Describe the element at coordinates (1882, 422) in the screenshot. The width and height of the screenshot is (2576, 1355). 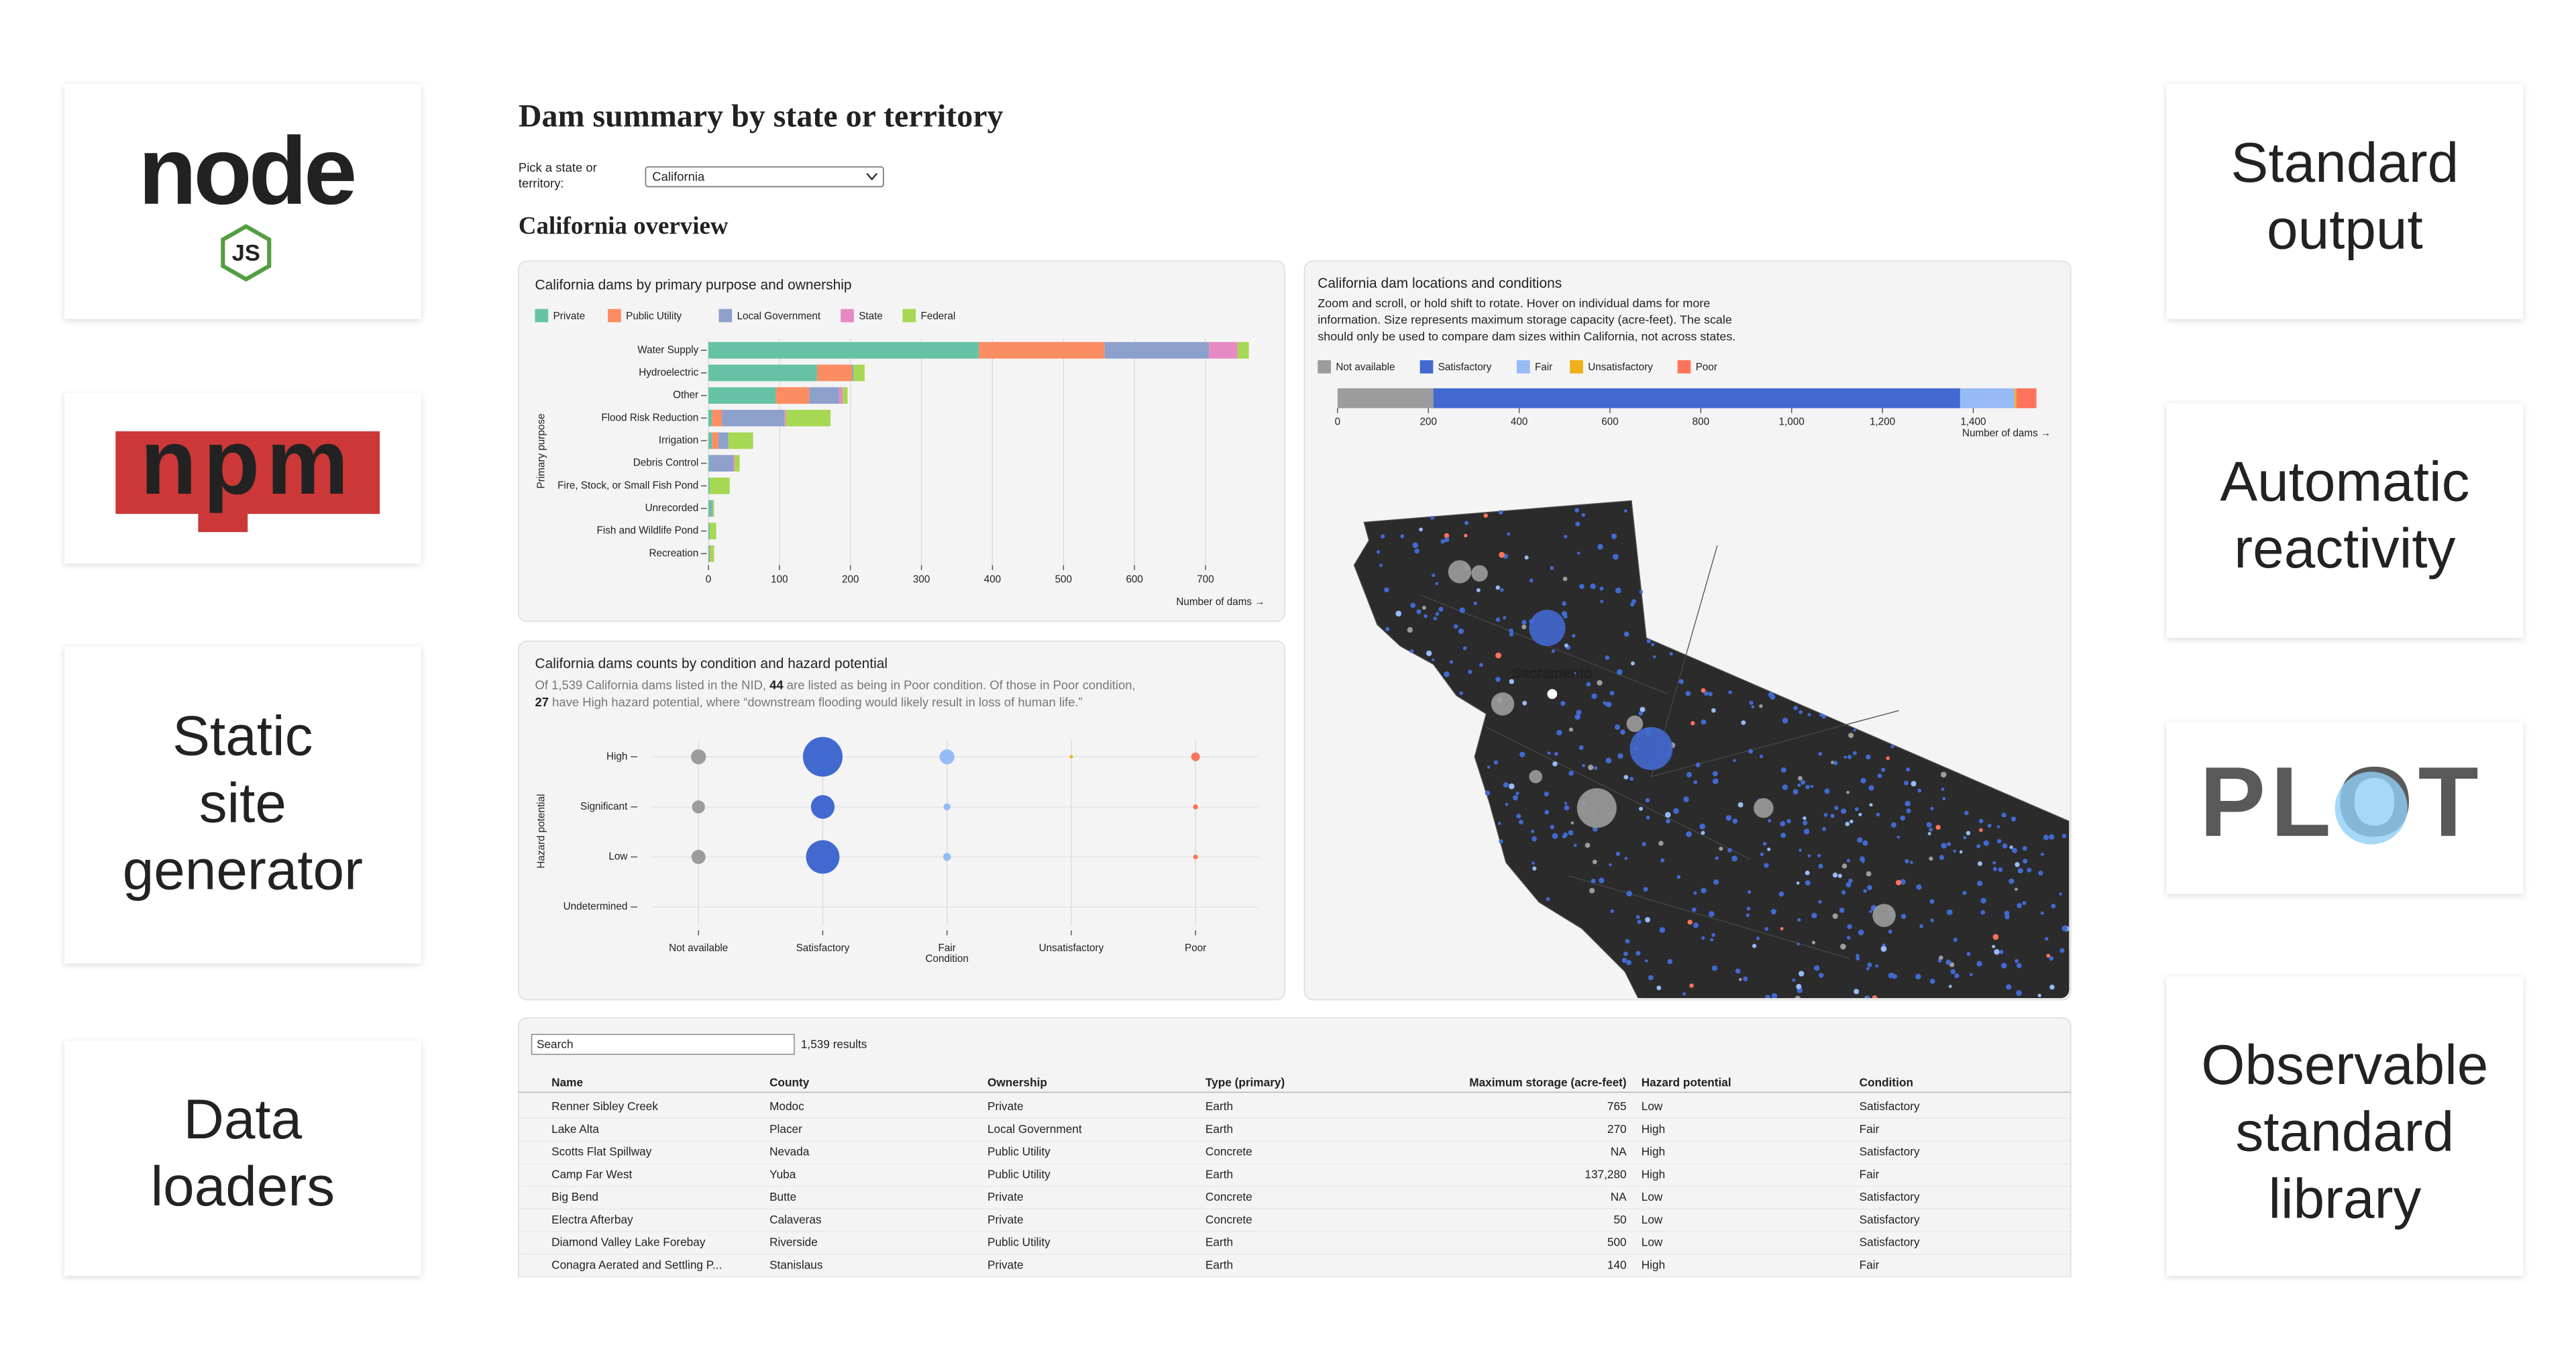
I see `x-tick-label: 1,200` at that location.